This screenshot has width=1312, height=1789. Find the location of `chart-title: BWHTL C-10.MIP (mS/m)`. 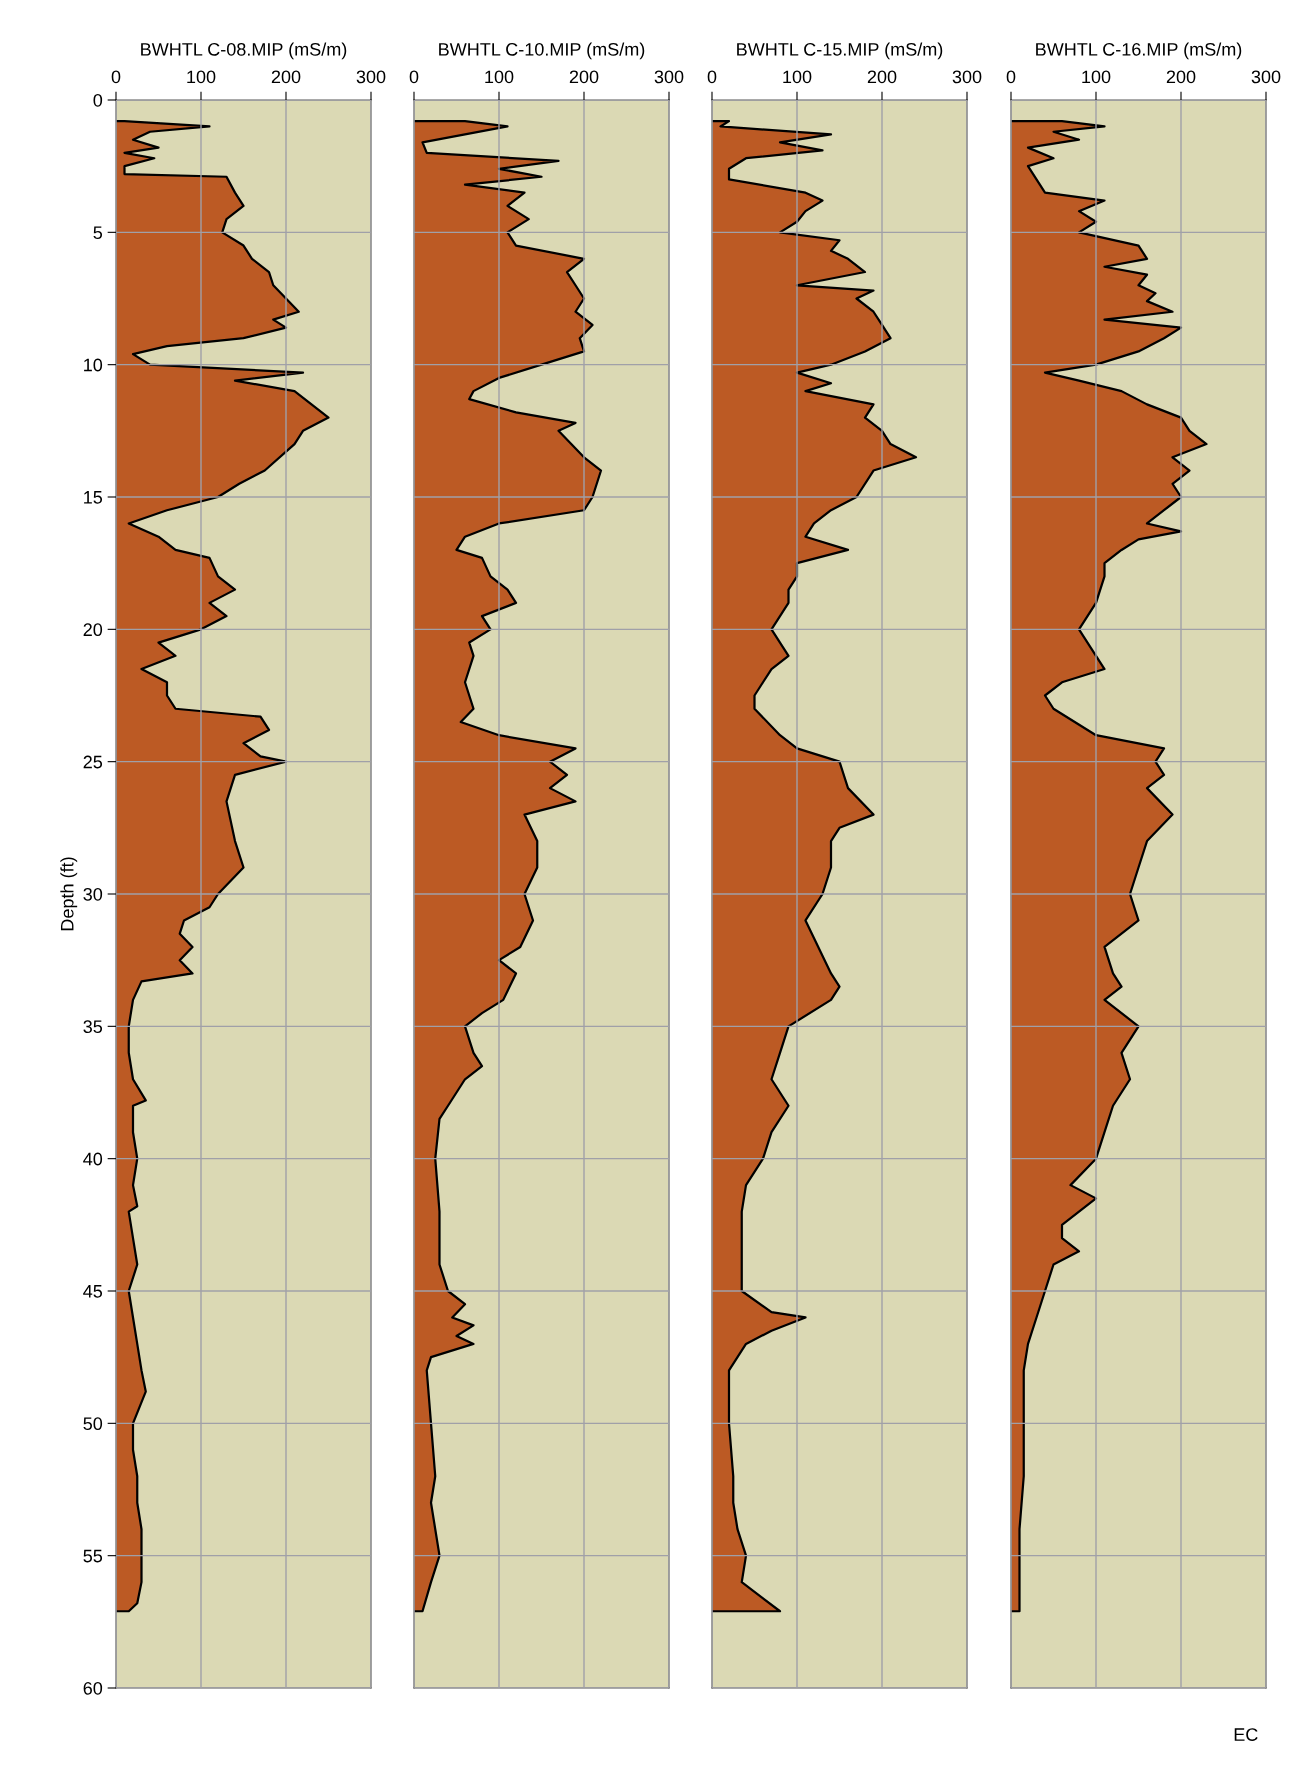

chart-title: BWHTL C-10.MIP (mS/m) is located at coordinates (542, 51).